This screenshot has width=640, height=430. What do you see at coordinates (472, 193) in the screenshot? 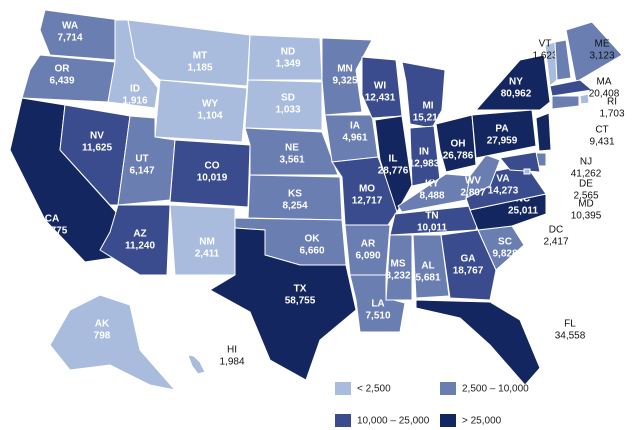
I see `state-value: 2,807` at bounding box center [472, 193].